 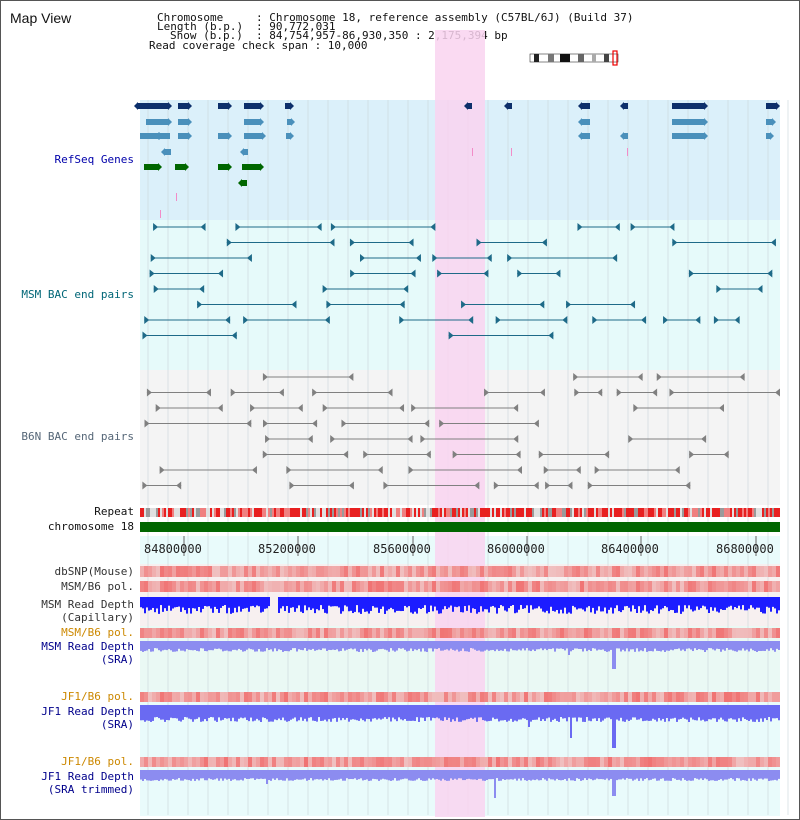 What do you see at coordinates (536, 58) in the screenshot?
I see `ideogram-band` at bounding box center [536, 58].